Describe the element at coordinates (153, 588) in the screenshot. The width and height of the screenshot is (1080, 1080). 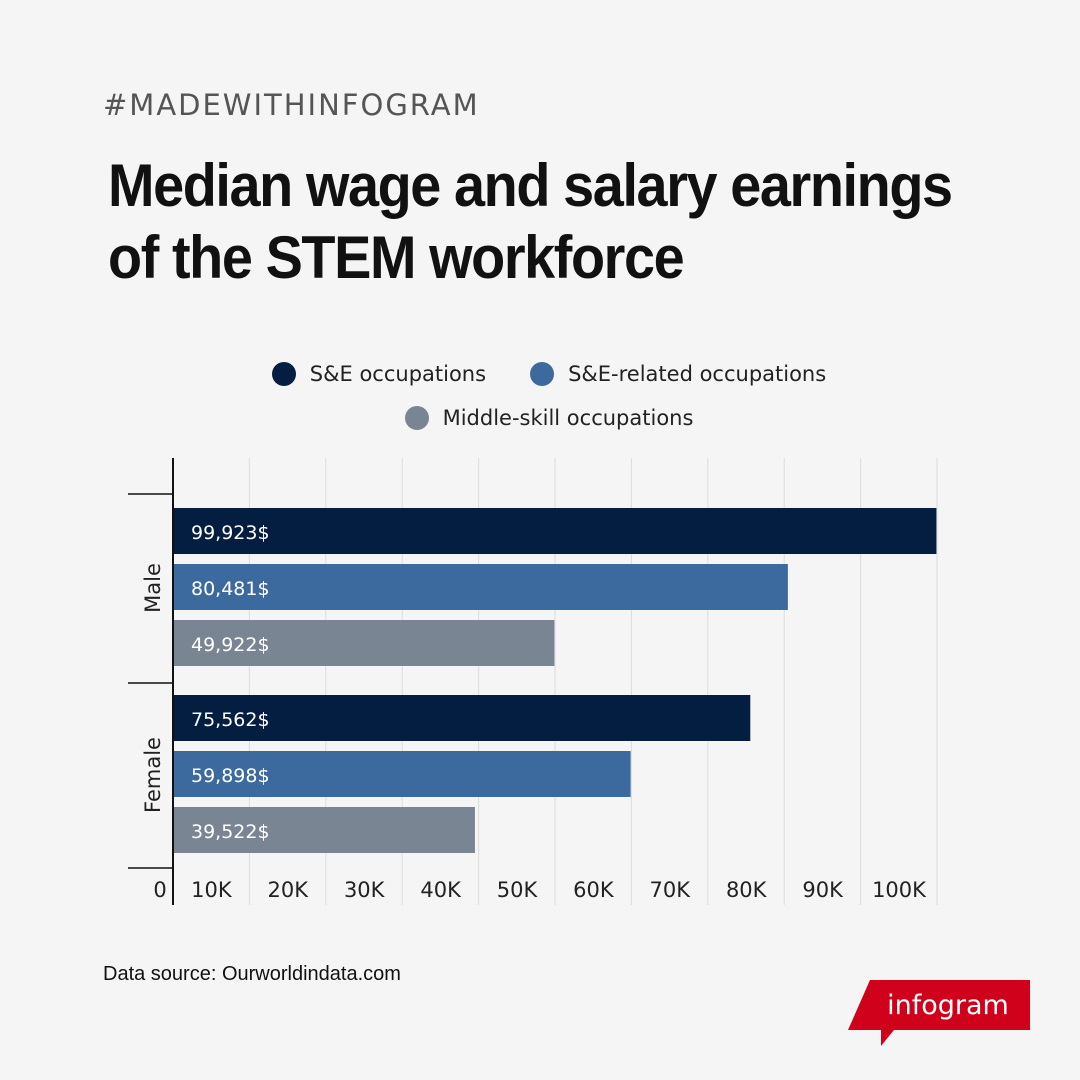
I see `category-label: Male` at that location.